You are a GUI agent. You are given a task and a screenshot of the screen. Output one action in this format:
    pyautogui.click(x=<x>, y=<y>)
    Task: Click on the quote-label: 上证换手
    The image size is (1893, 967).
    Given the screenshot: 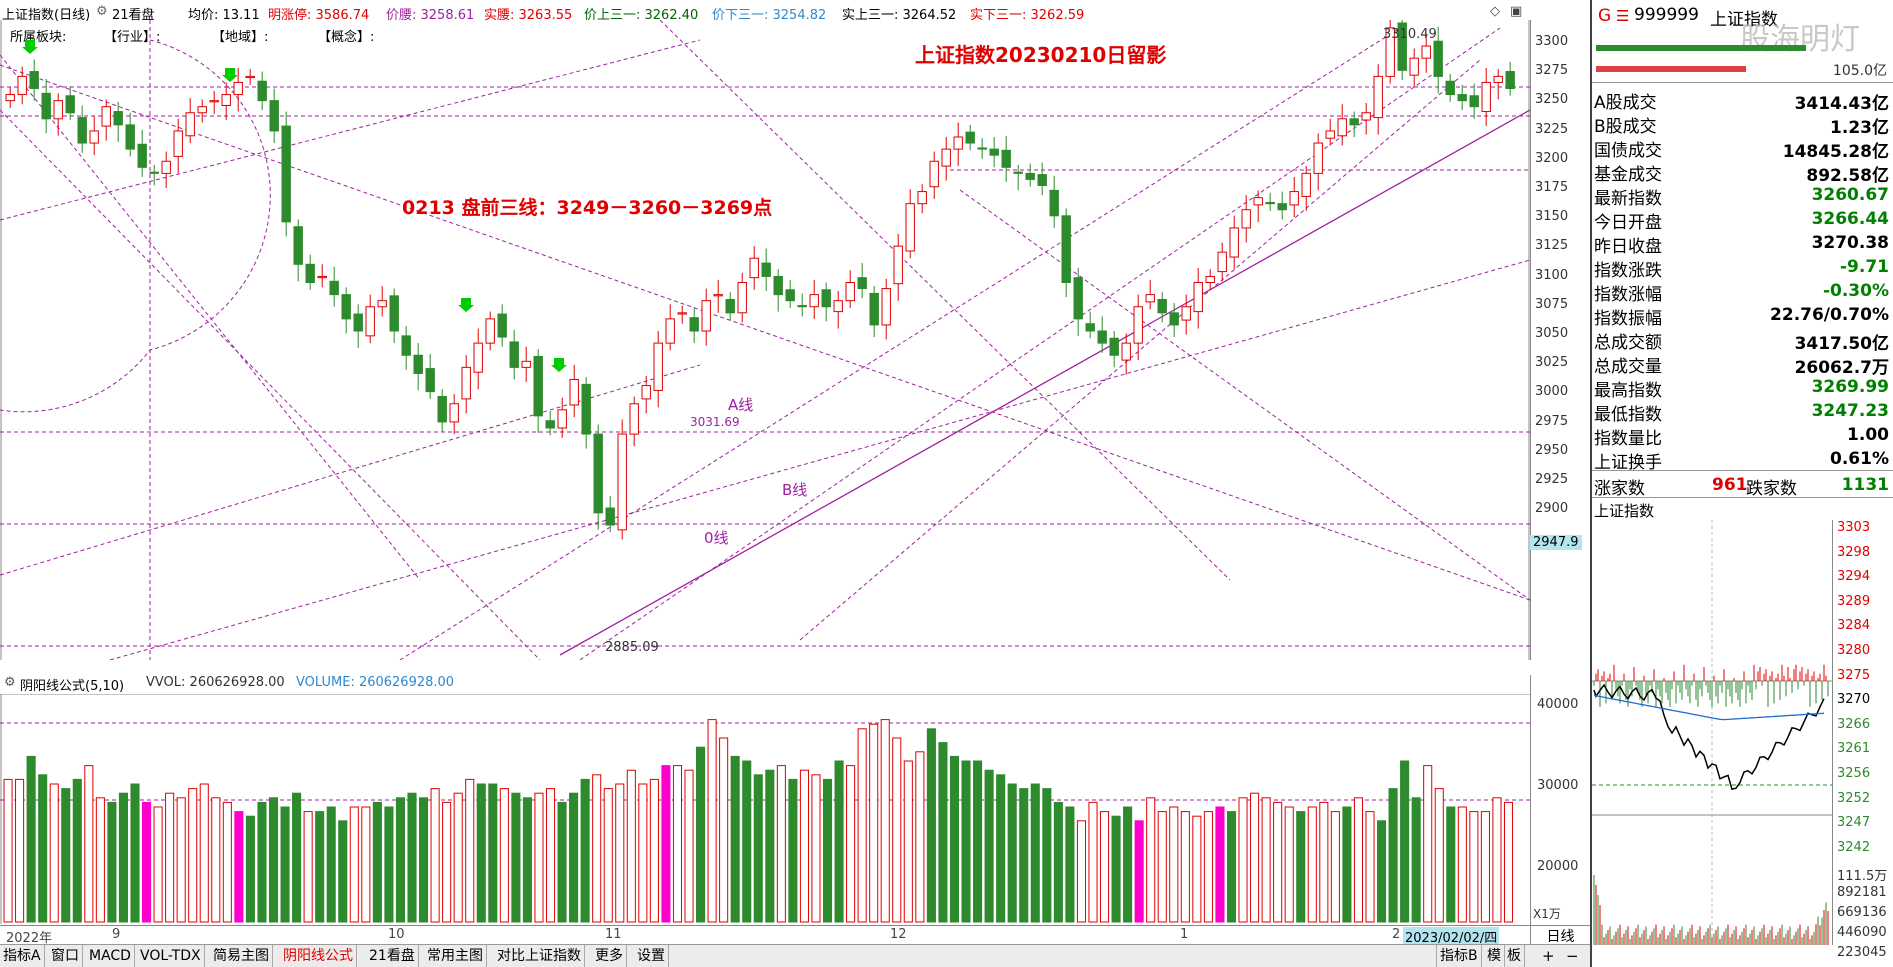 What is the action you would take?
    pyautogui.click(x=1628, y=463)
    